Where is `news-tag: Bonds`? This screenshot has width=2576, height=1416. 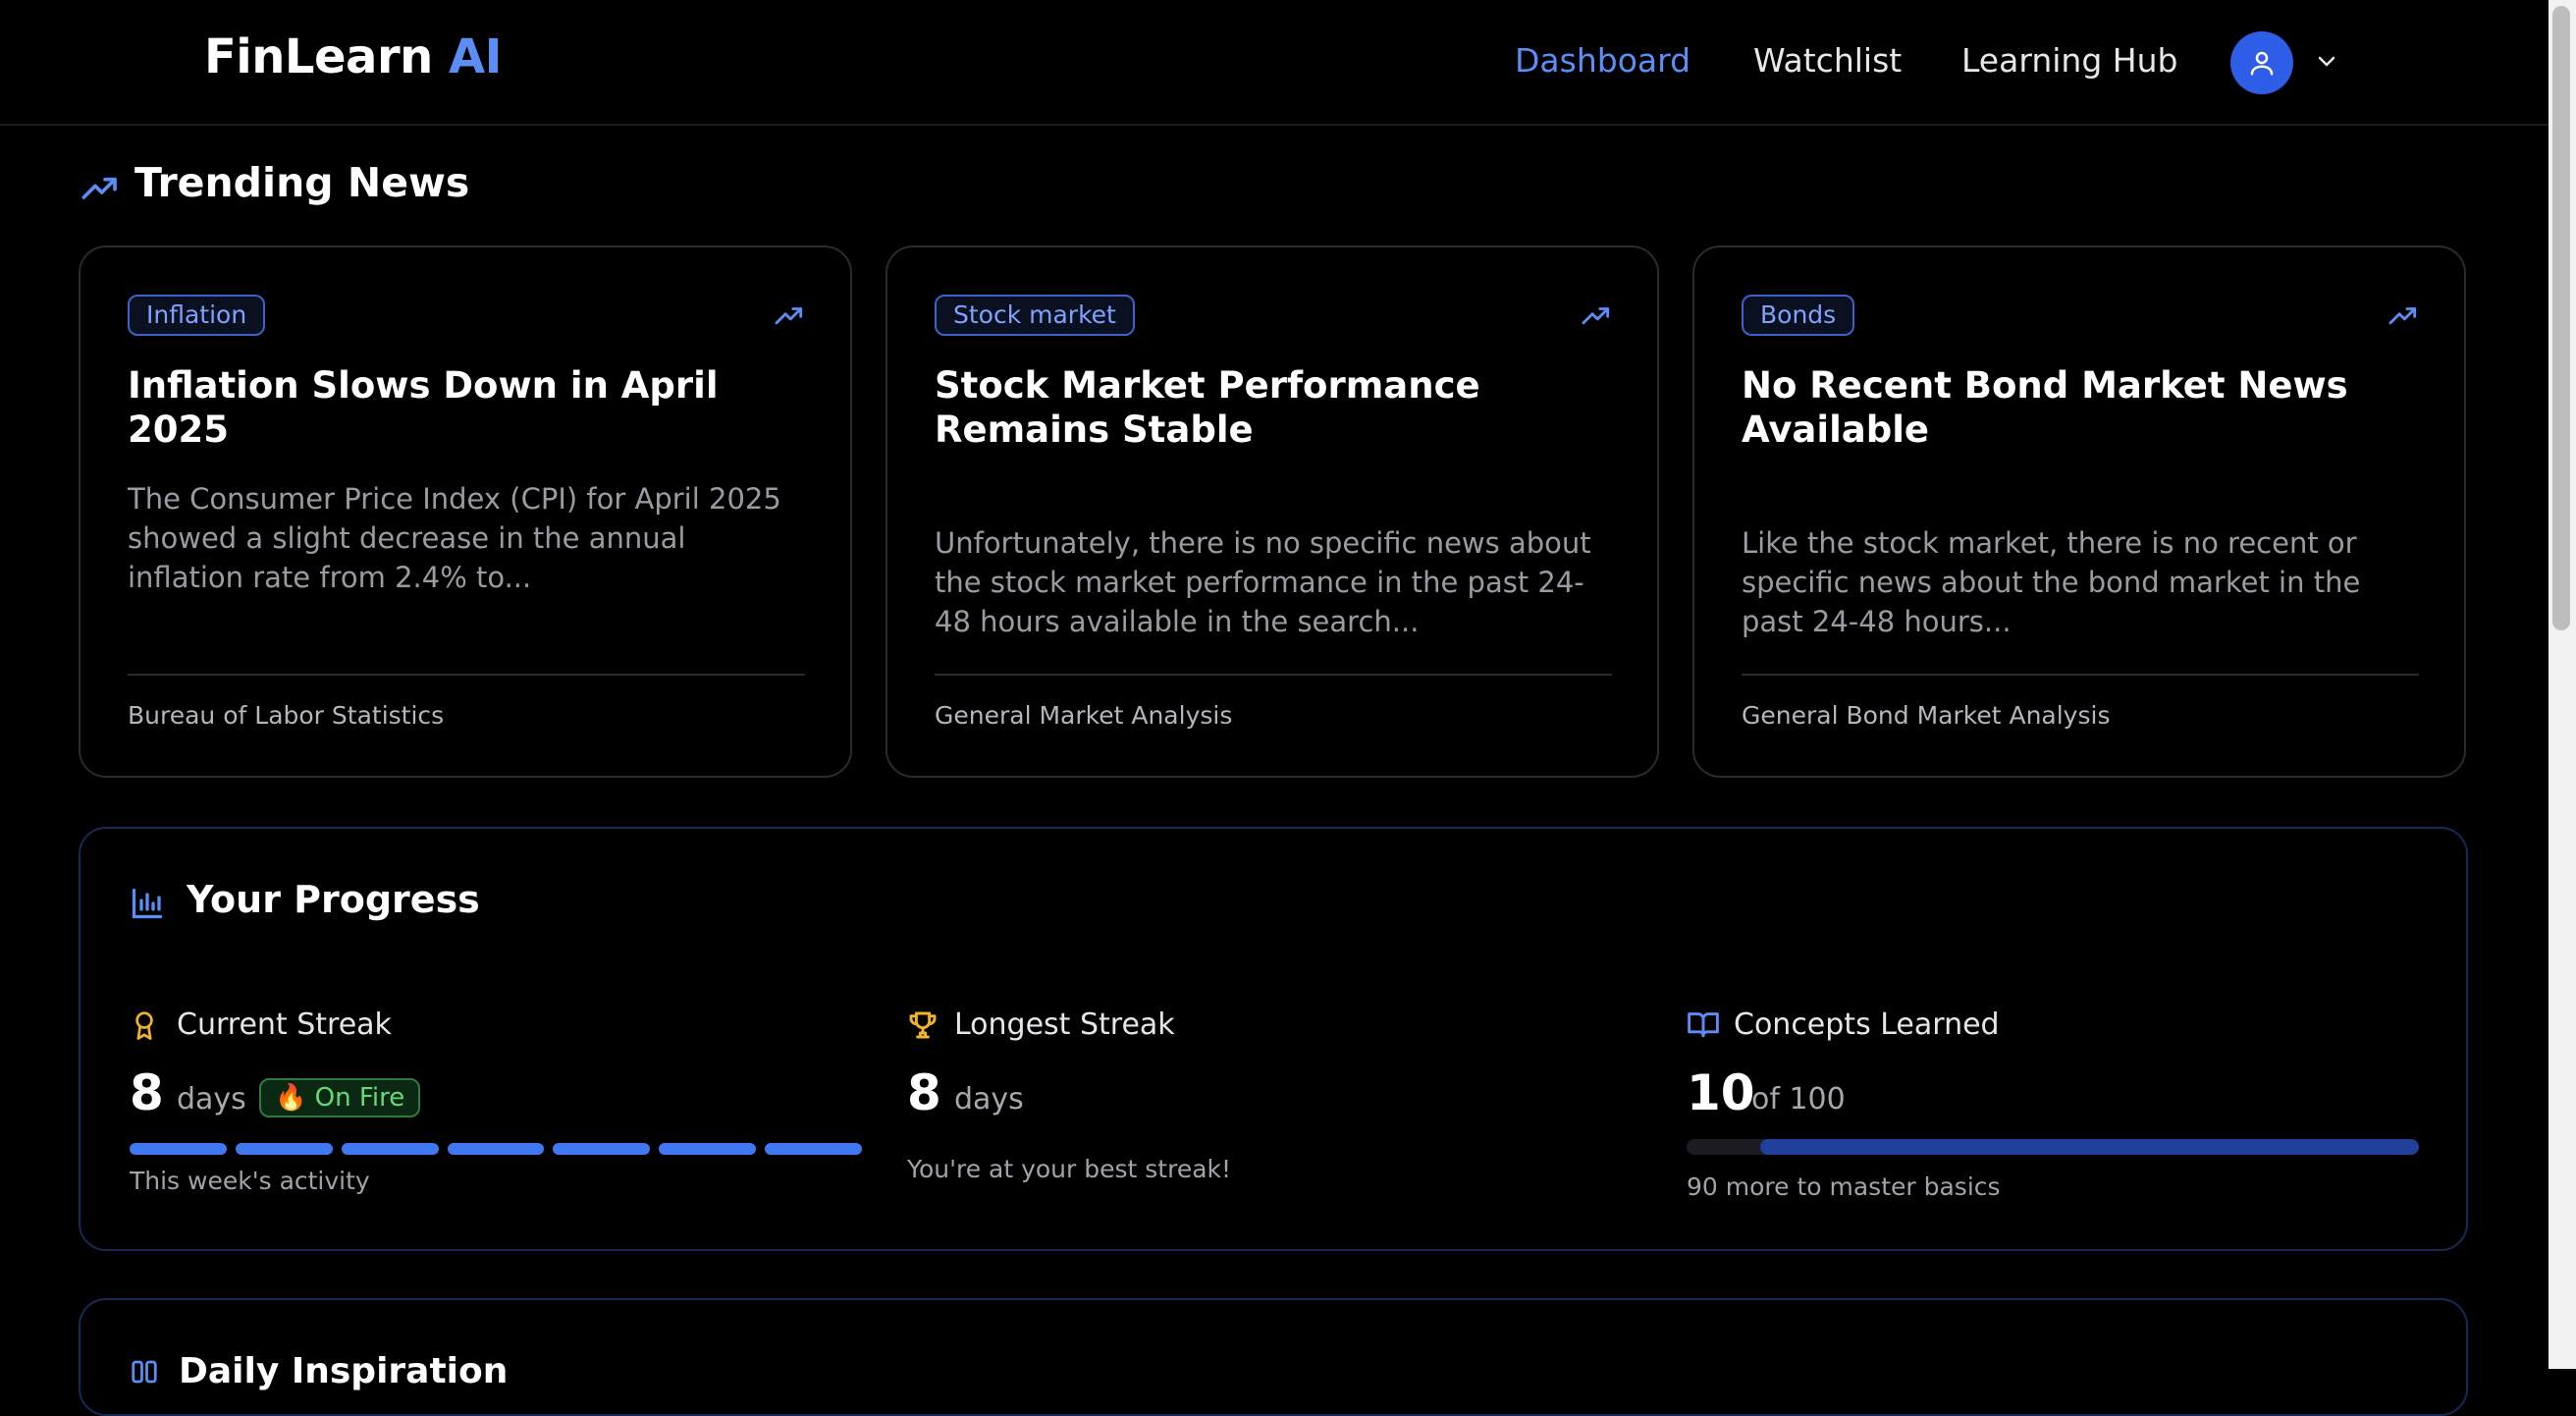 news-tag: Bonds is located at coordinates (1798, 316).